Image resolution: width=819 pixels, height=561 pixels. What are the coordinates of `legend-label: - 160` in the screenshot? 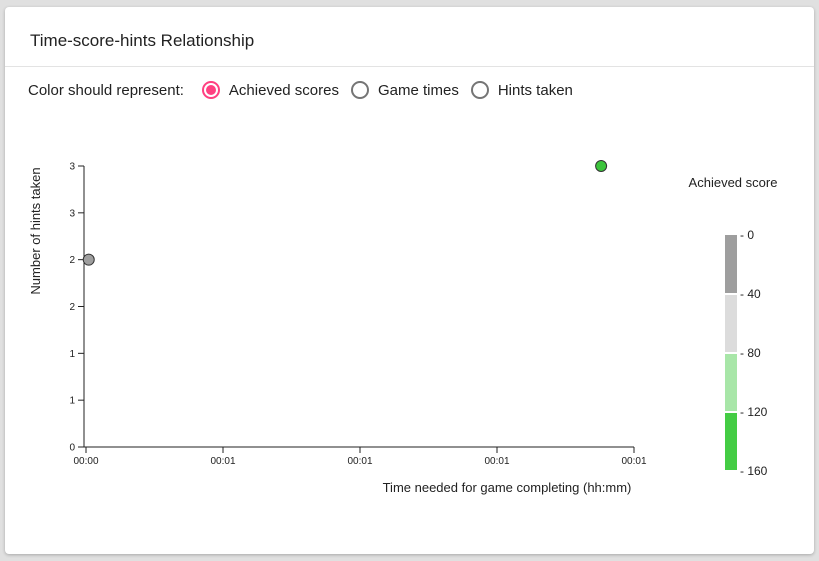 It's located at (754, 471).